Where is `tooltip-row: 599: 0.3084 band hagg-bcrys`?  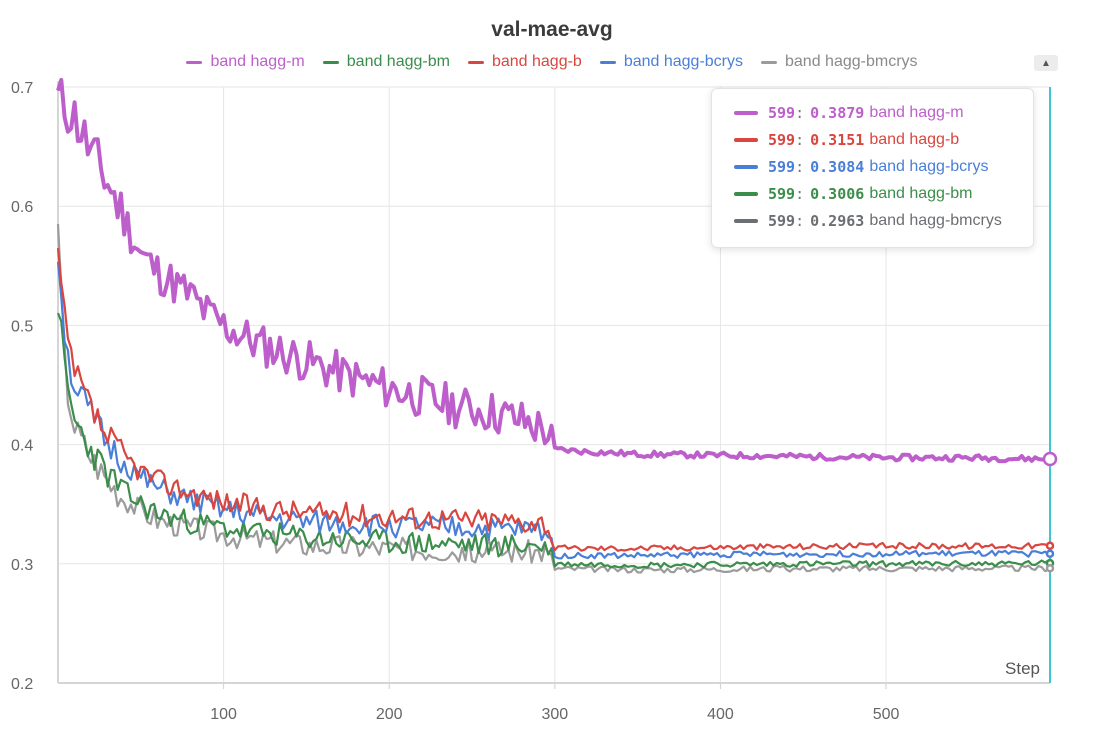
tooltip-row: 599: 0.3084 band hagg-bcrys is located at coordinates (861, 167).